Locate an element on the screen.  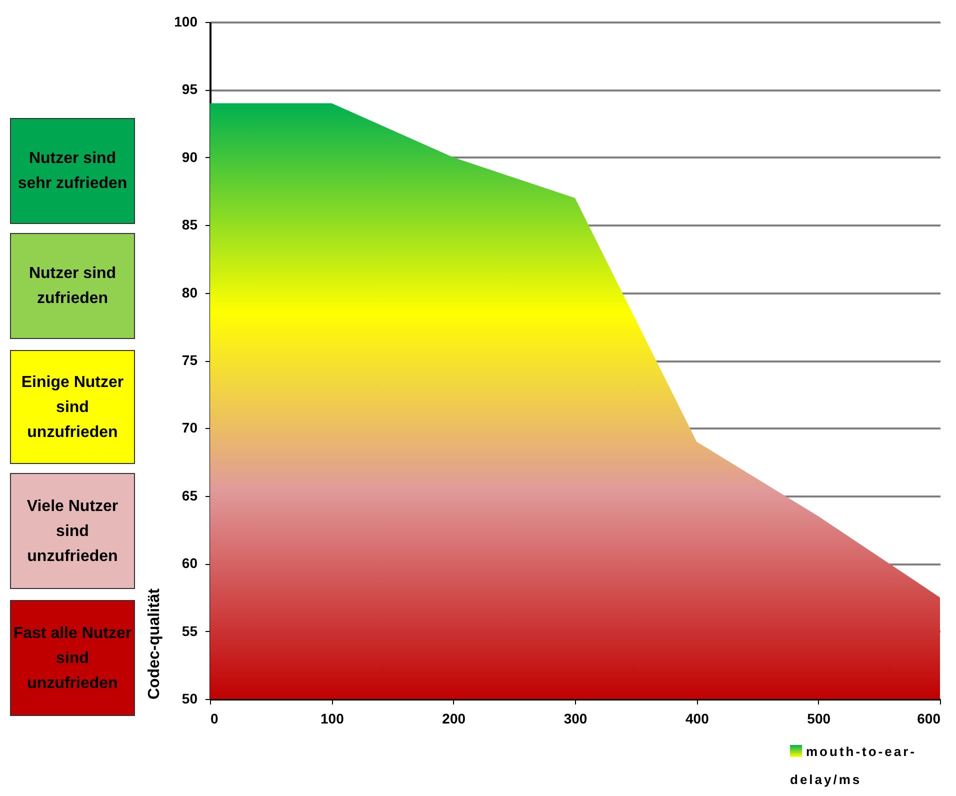
x-tick-label: 400 is located at coordinates (697, 718).